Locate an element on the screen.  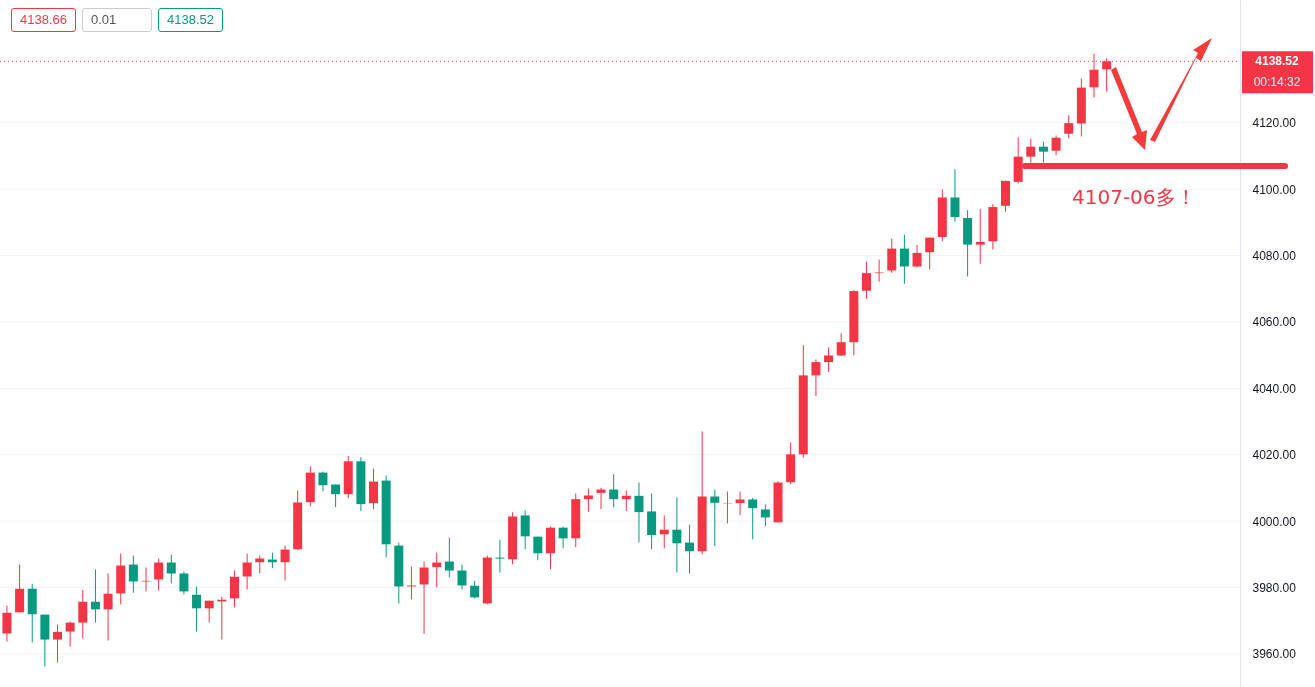
price-field: 4138.52 is located at coordinates (190, 20).